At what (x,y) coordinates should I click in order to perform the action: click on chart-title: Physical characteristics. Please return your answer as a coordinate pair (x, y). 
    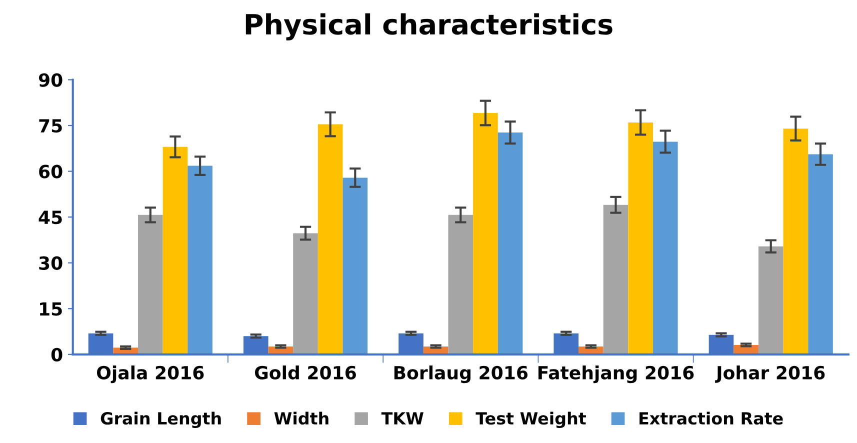
    Looking at the image, I should click on (429, 26).